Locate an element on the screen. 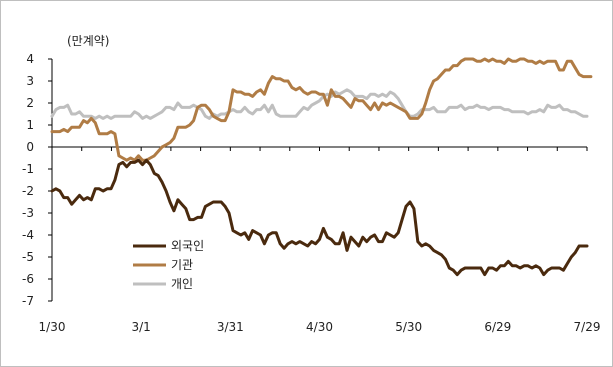 The width and height of the screenshot is (613, 367). y-axis: 4 3 2 1 0 -1 -2 -3 -4 -5 -6 -7 is located at coordinates (37, 180).